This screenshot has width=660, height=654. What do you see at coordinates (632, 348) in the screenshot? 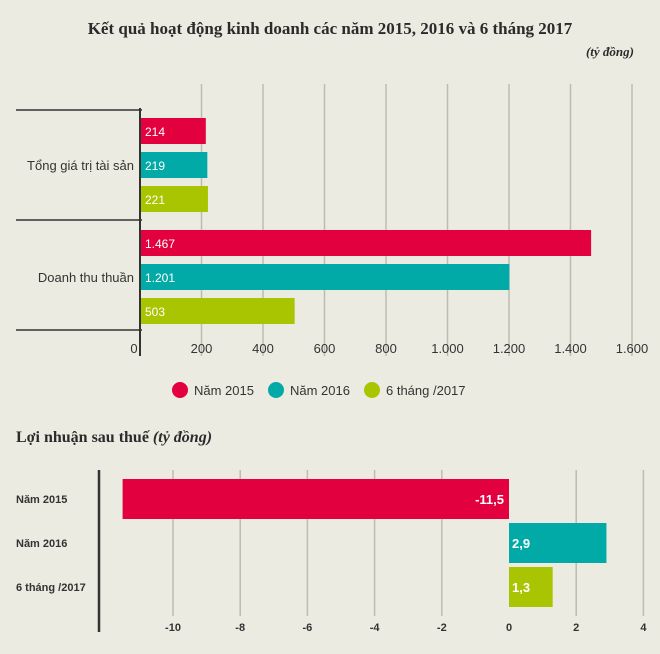
I see `x-tick-label: 1.600` at bounding box center [632, 348].